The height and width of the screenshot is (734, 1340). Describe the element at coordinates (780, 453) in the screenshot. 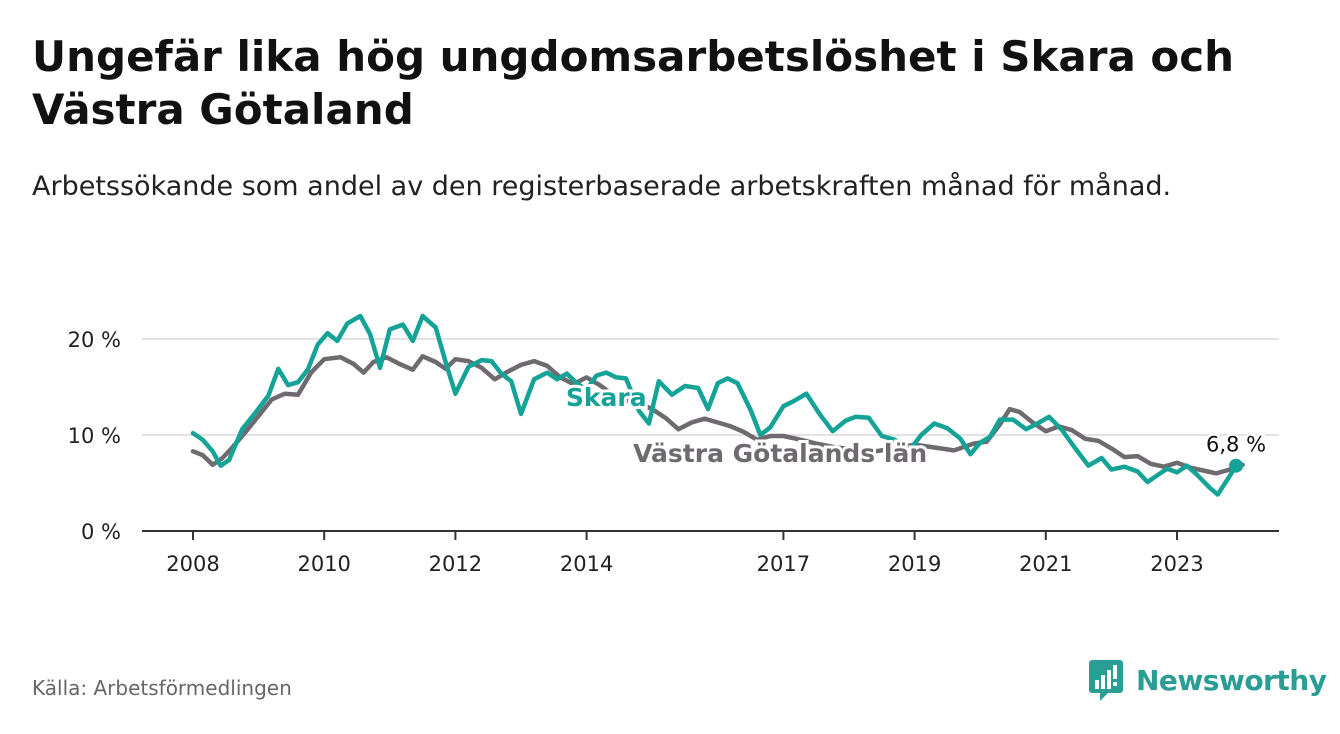

I see `series-label-v-stra-g-talands-l-n: Västra Götalands län` at that location.